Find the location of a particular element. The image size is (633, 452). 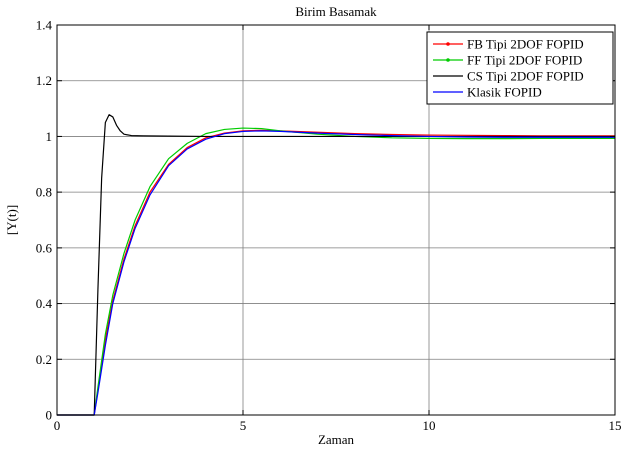

legend-marker-fb-tipi-2dof-fopid is located at coordinates (448, 44).